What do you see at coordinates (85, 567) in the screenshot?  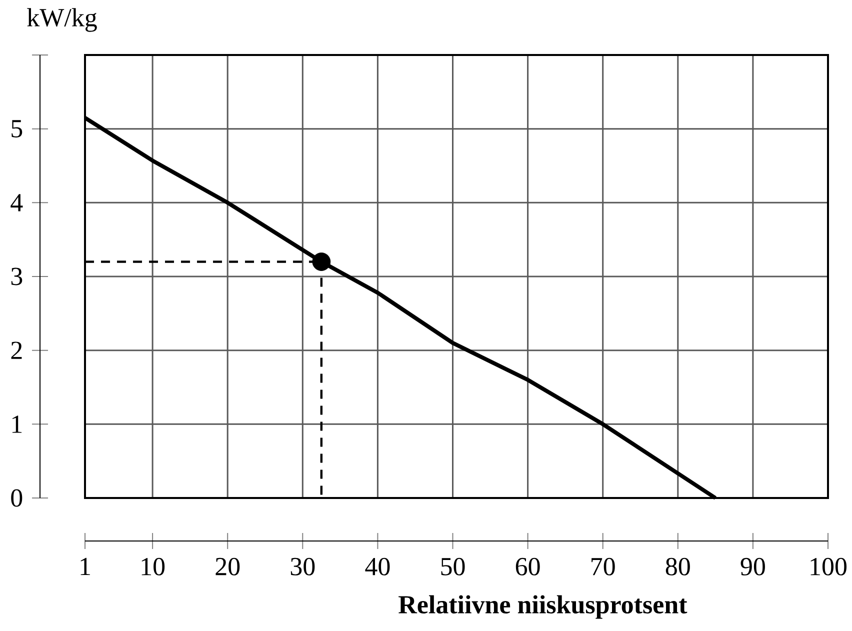 I see `x-tick-label: 1` at bounding box center [85, 567].